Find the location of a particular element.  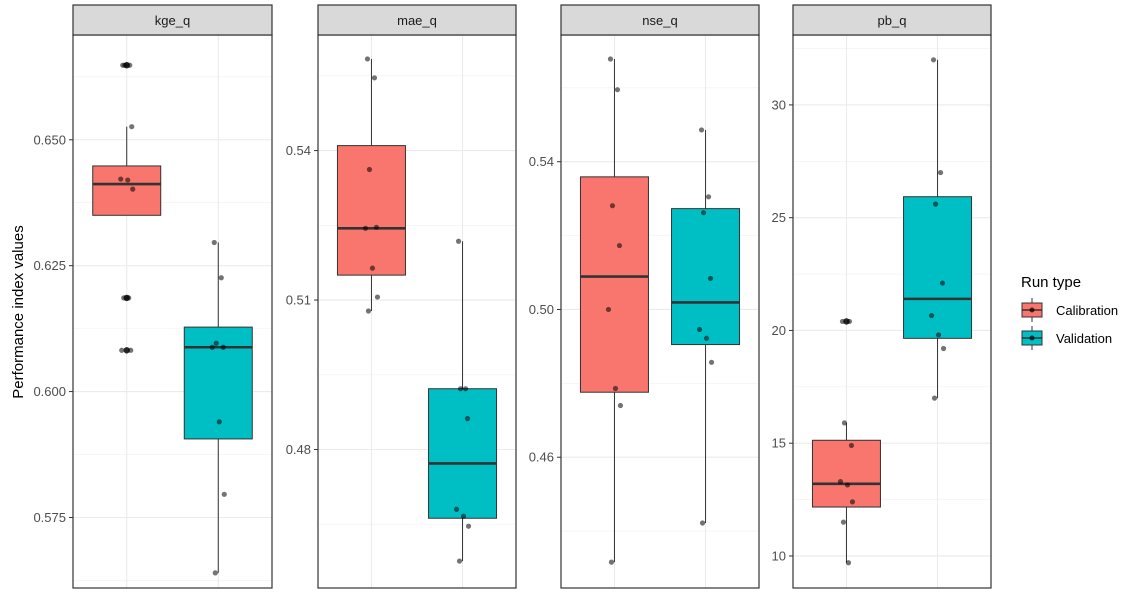

facet-strip-label: pb_q is located at coordinates (892, 20).